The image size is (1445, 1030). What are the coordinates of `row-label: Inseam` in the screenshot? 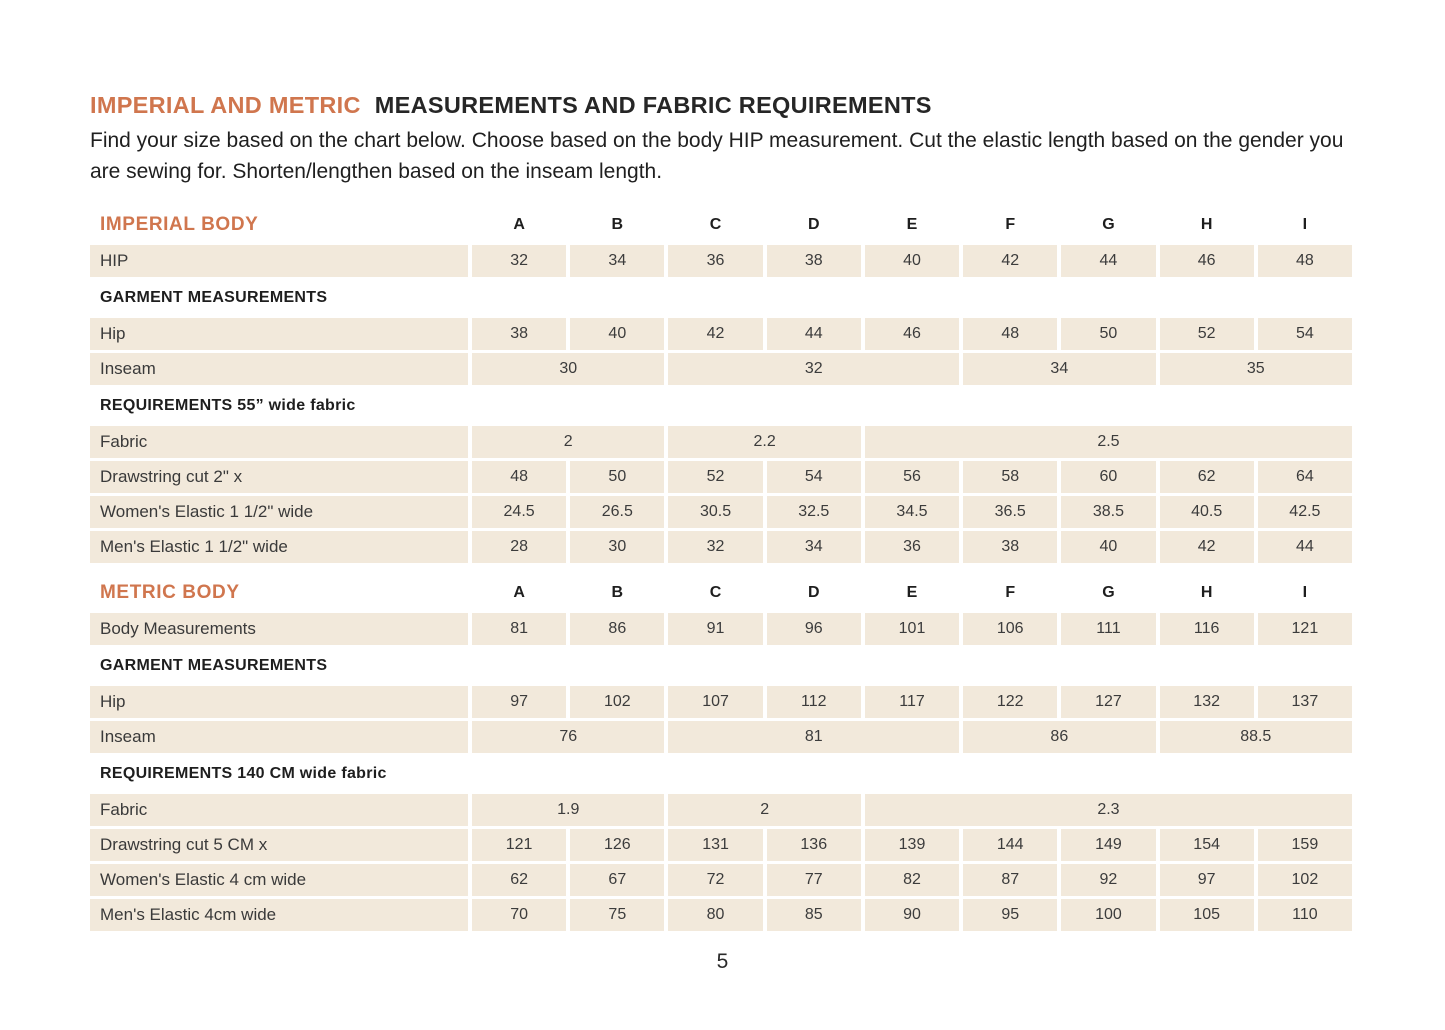 It's located at (279, 737).